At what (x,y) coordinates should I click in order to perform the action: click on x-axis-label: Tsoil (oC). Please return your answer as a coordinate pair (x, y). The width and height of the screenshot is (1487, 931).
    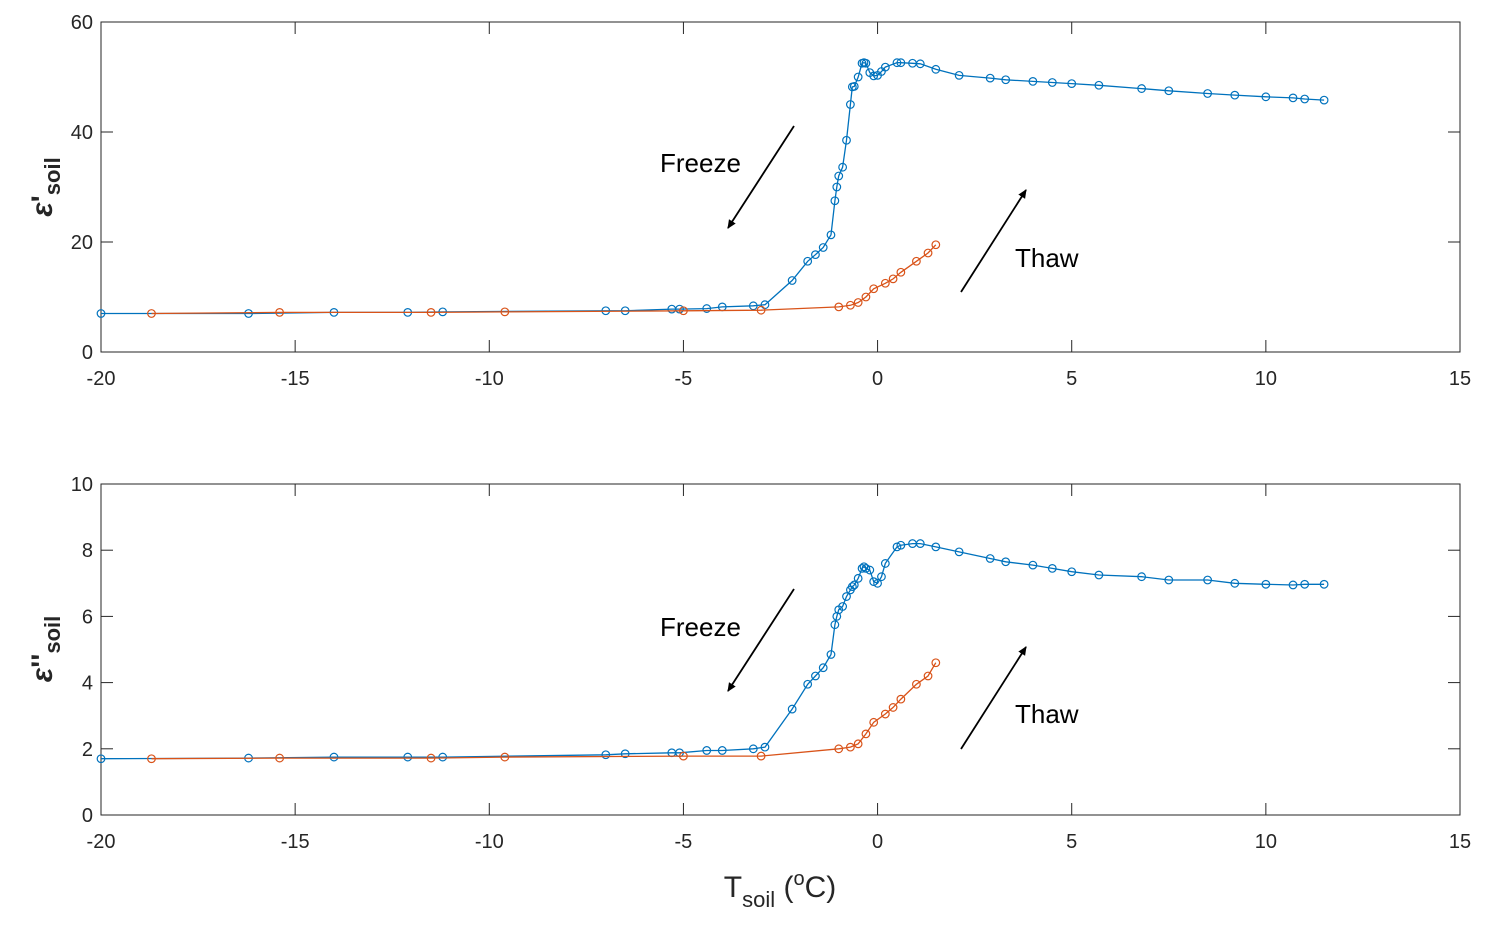
    Looking at the image, I should click on (780, 890).